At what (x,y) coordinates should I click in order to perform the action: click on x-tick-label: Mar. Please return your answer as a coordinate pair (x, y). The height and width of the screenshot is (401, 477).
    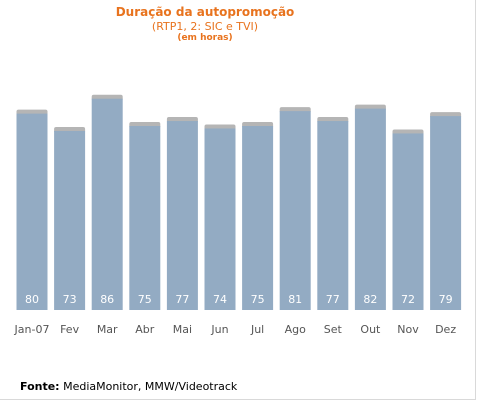
    Looking at the image, I should click on (107, 329).